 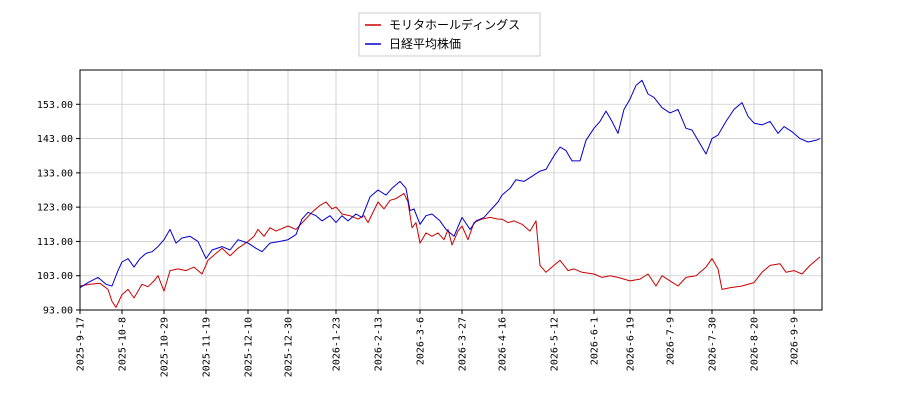 What do you see at coordinates (337, 344) in the screenshot?
I see `x-tick-label: 2026-1-23` at bounding box center [337, 344].